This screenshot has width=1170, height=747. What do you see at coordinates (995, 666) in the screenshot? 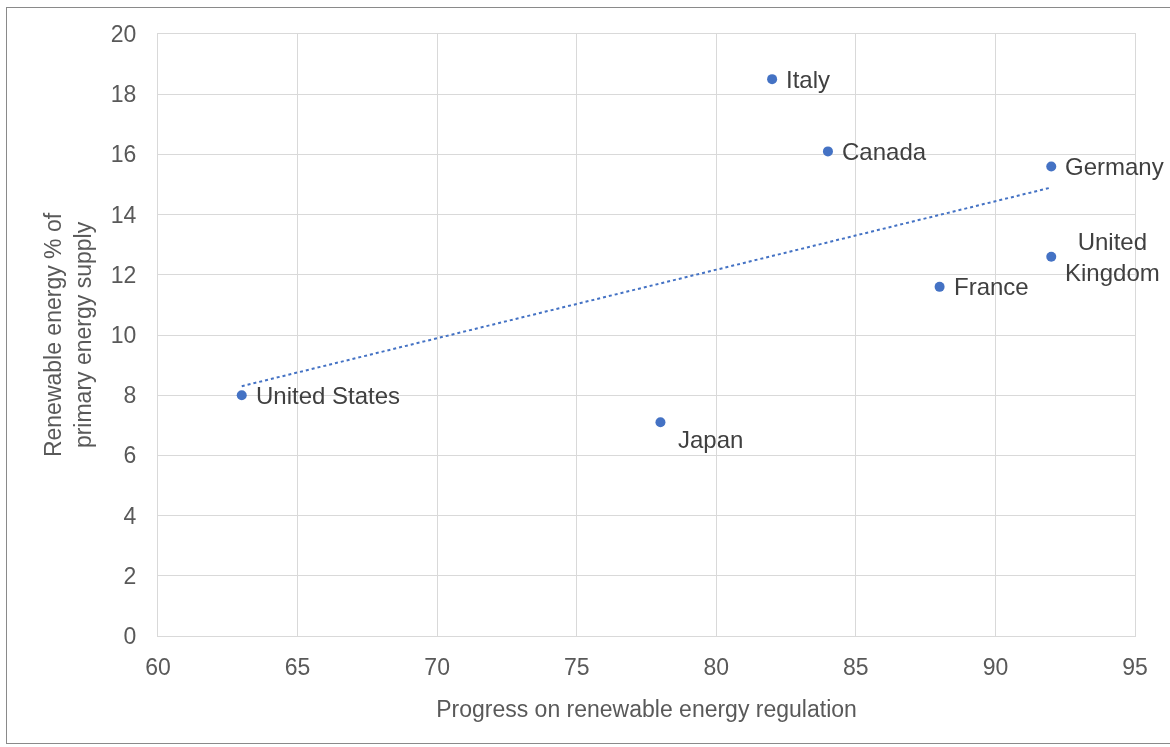
I see `x-tick-label: 90` at bounding box center [995, 666].